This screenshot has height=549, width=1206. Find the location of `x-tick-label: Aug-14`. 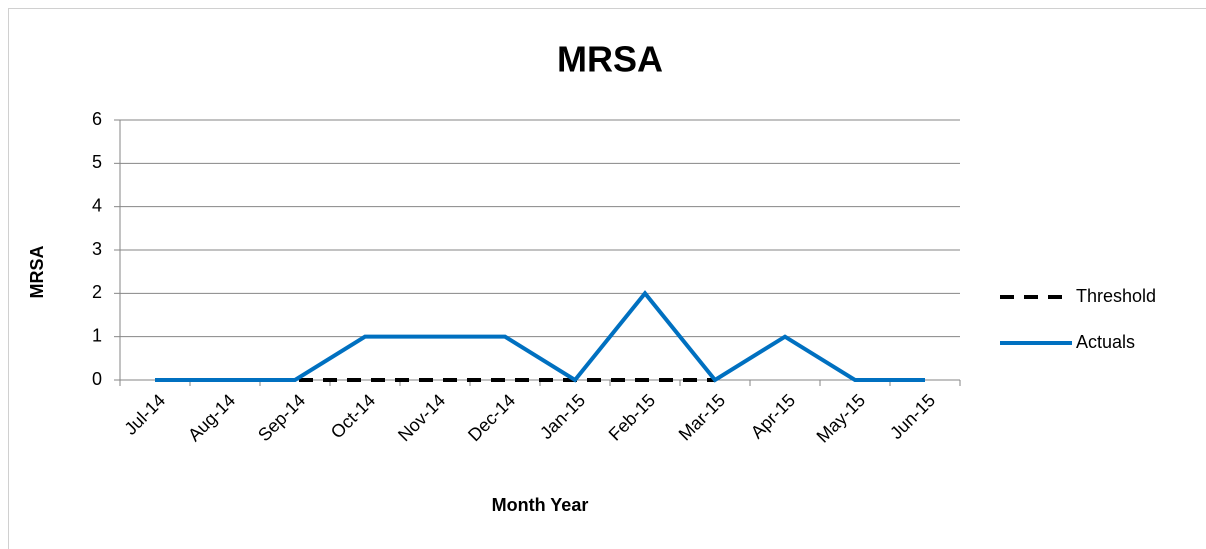

x-tick-label: Aug-14 is located at coordinates (211, 417).